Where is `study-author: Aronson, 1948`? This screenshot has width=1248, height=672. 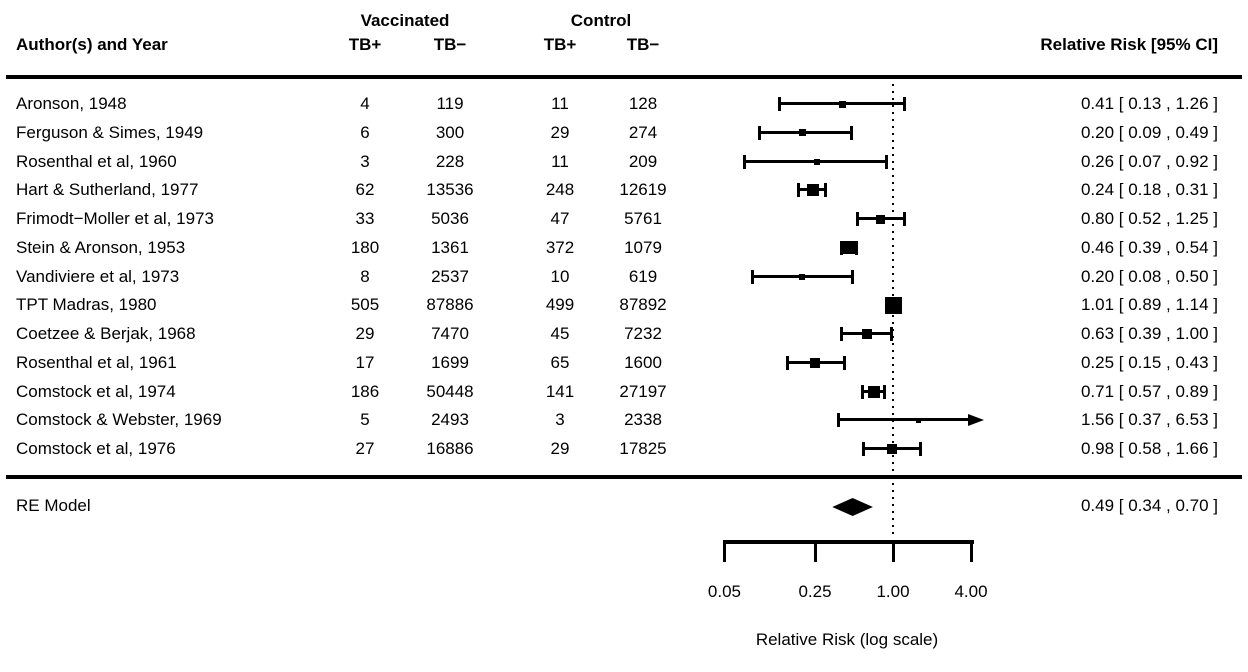 study-author: Aronson, 1948 is located at coordinates (71, 103).